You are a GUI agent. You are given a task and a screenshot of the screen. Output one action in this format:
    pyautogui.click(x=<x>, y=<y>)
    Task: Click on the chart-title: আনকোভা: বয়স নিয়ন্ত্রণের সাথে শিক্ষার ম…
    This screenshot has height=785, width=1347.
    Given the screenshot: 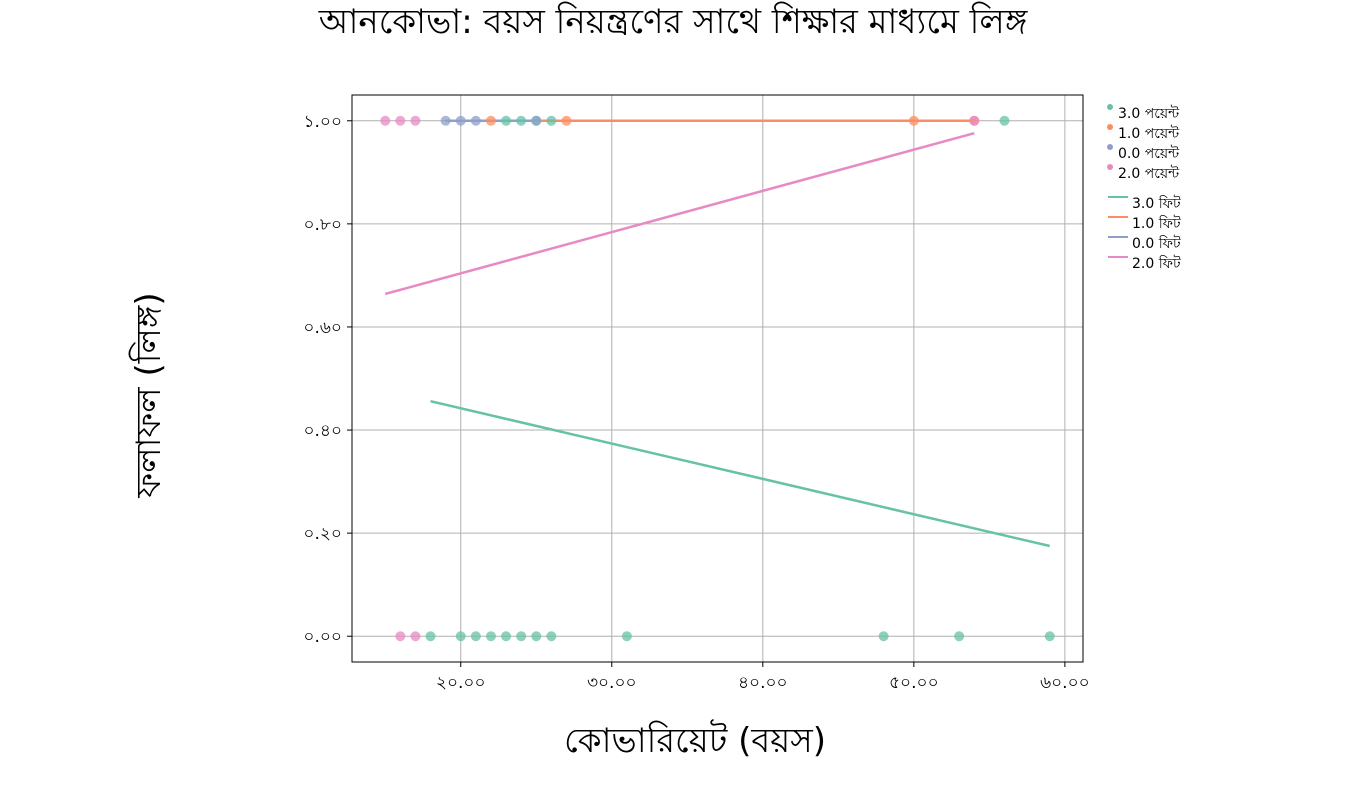 What is the action you would take?
    pyautogui.click(x=673, y=22)
    